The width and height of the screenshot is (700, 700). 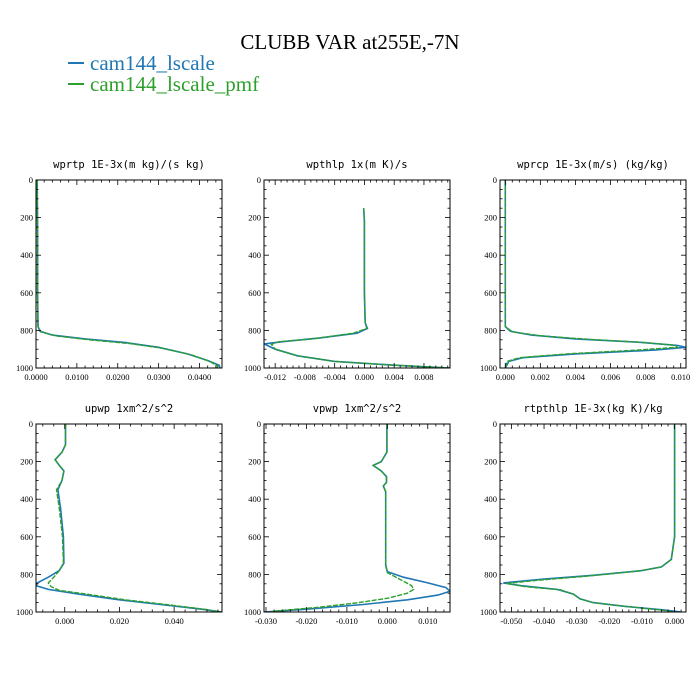 What do you see at coordinates (511, 621) in the screenshot?
I see `x-tick-label: -0.050` at bounding box center [511, 621].